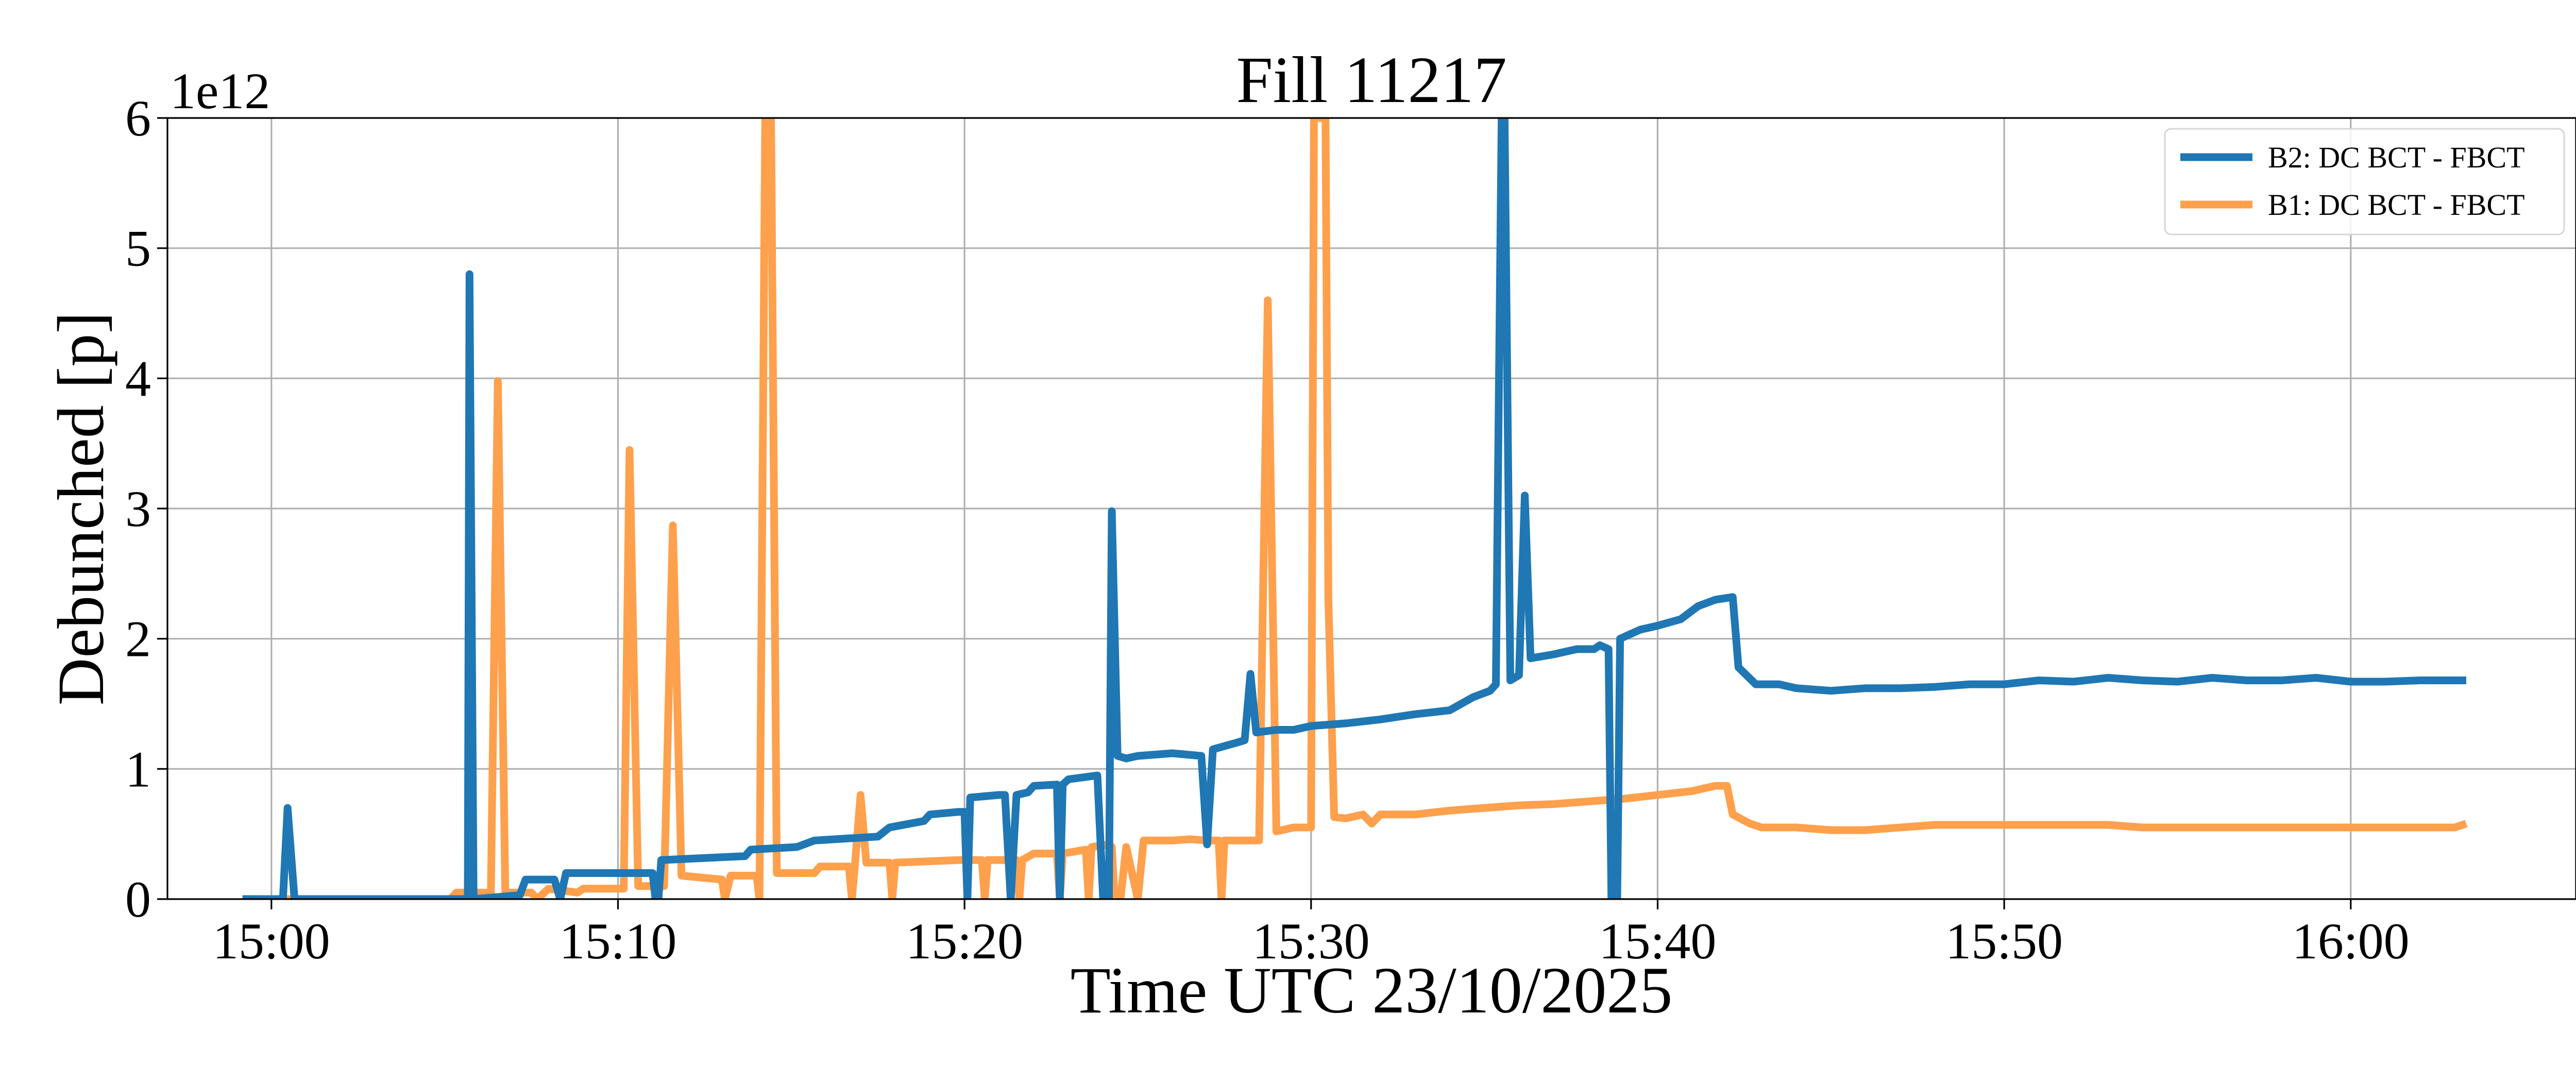 The width and height of the screenshot is (2576, 1082). I want to click on chart-title: Fill 11217, so click(1371, 79).